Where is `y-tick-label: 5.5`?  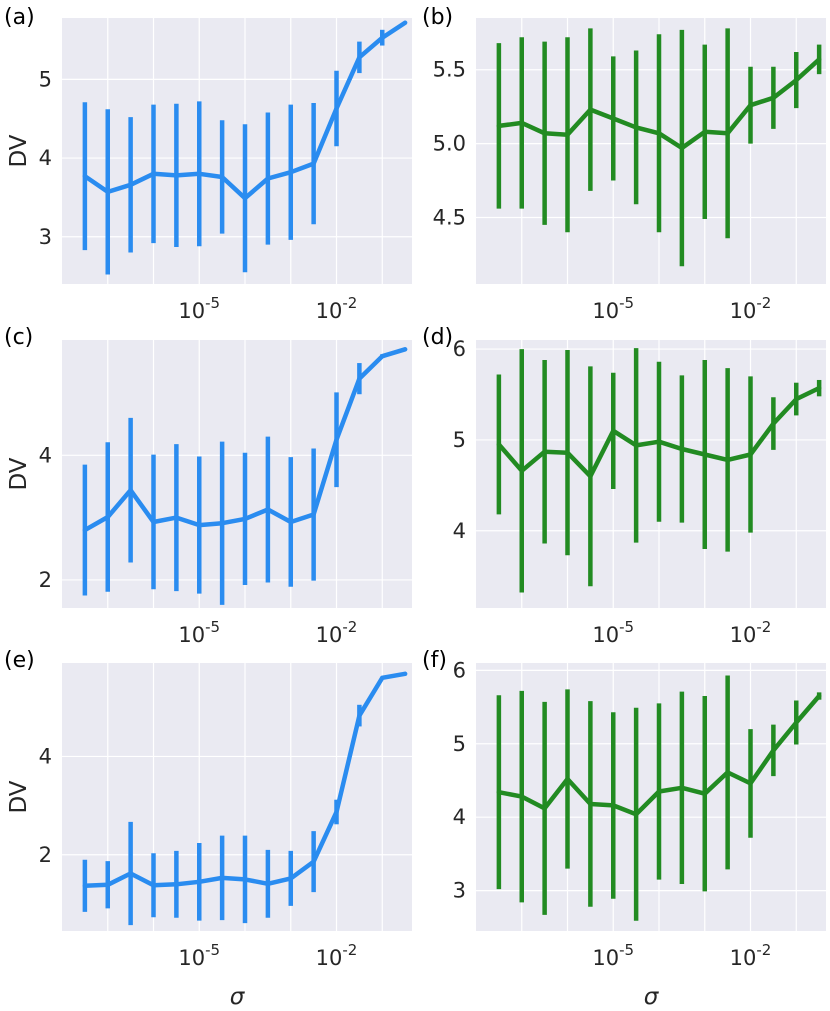 y-tick-label: 5.5 is located at coordinates (449, 70).